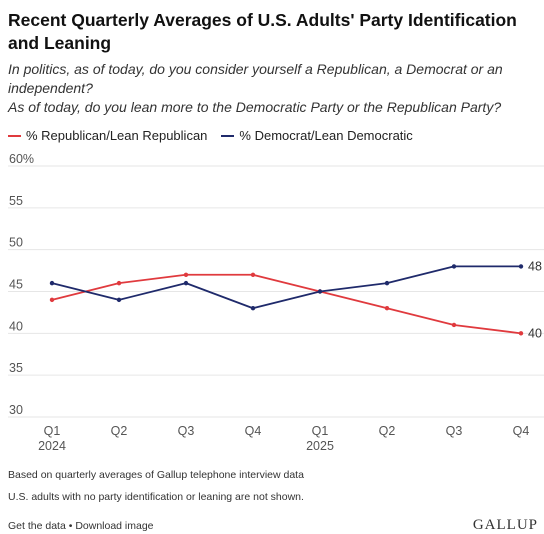 The image size is (544, 534). I want to click on end-label-democrat: 48, so click(535, 266).